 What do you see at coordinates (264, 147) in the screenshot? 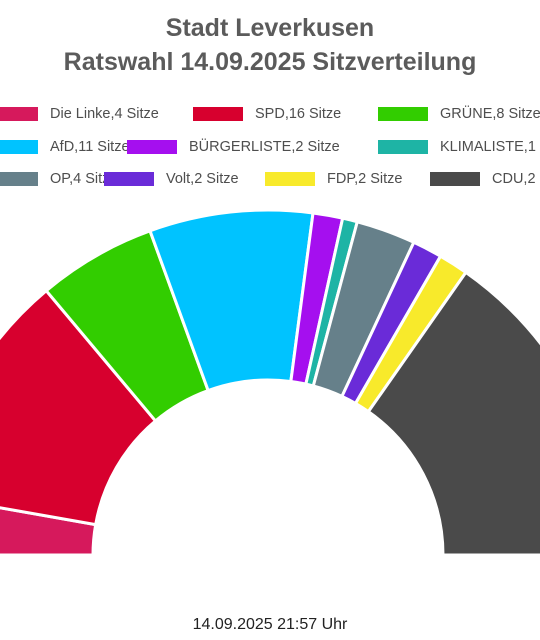
I see `legend-label: BÜRGERLISTE,2 Sitze` at bounding box center [264, 147].